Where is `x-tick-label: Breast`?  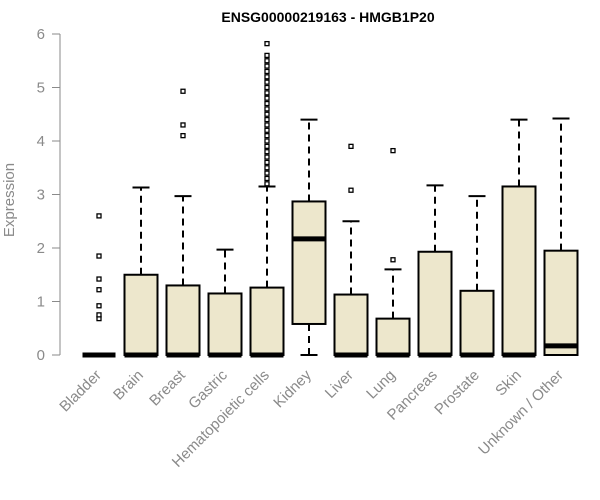
x-tick-label: Breast is located at coordinates (167, 387).